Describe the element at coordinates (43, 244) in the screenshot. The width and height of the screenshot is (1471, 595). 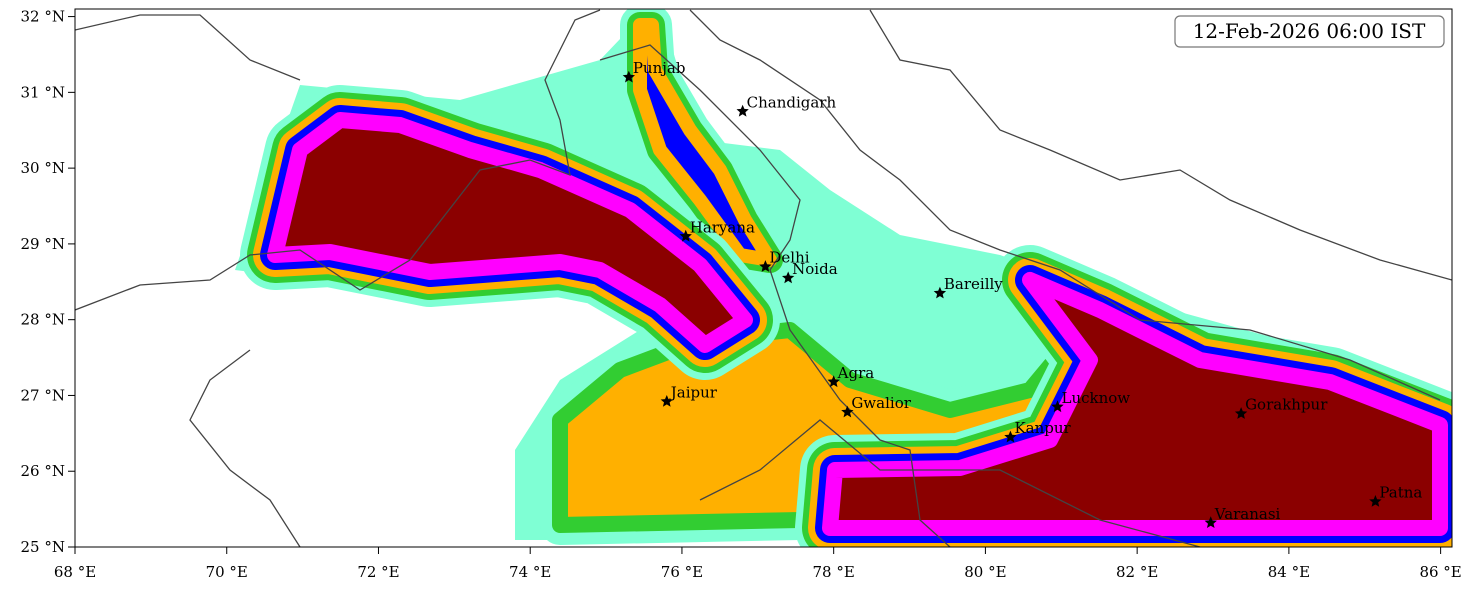
I see `y-tick-label: 29 °N` at that location.